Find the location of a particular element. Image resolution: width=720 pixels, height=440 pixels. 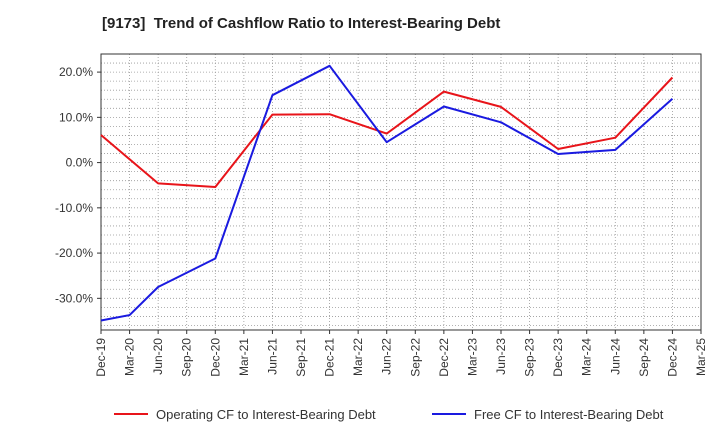

x-tick-label: Sep-21 is located at coordinates (301, 357).